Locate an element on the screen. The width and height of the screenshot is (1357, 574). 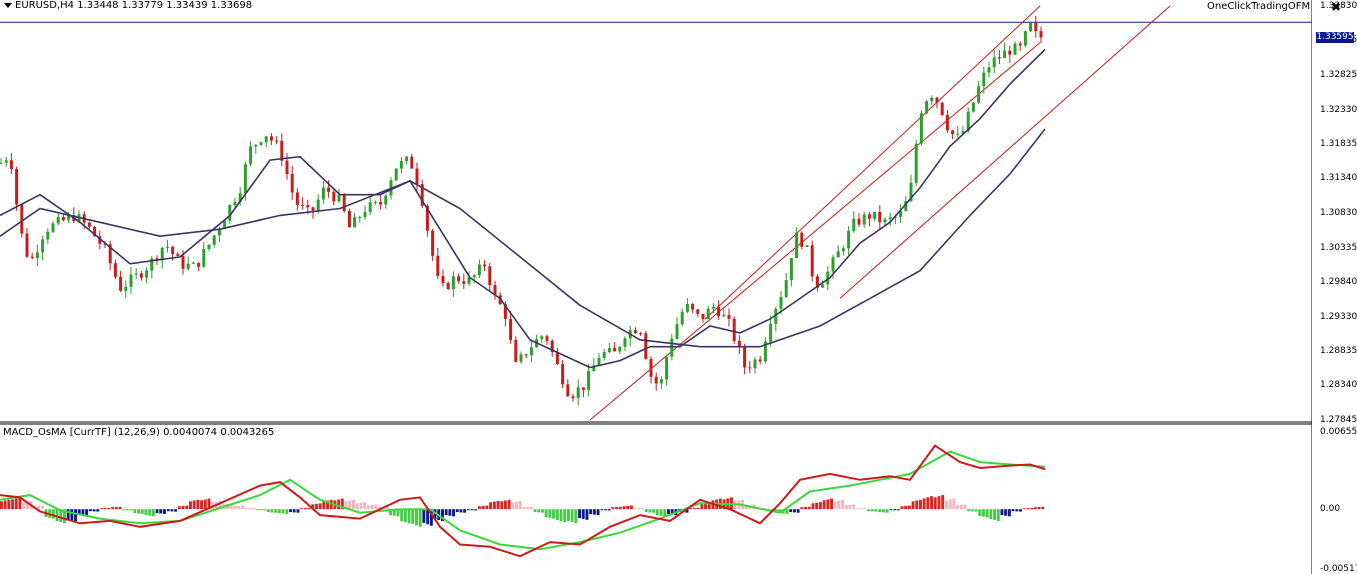
indicator-axis-label: -0.005170 is located at coordinates (1338, 569).